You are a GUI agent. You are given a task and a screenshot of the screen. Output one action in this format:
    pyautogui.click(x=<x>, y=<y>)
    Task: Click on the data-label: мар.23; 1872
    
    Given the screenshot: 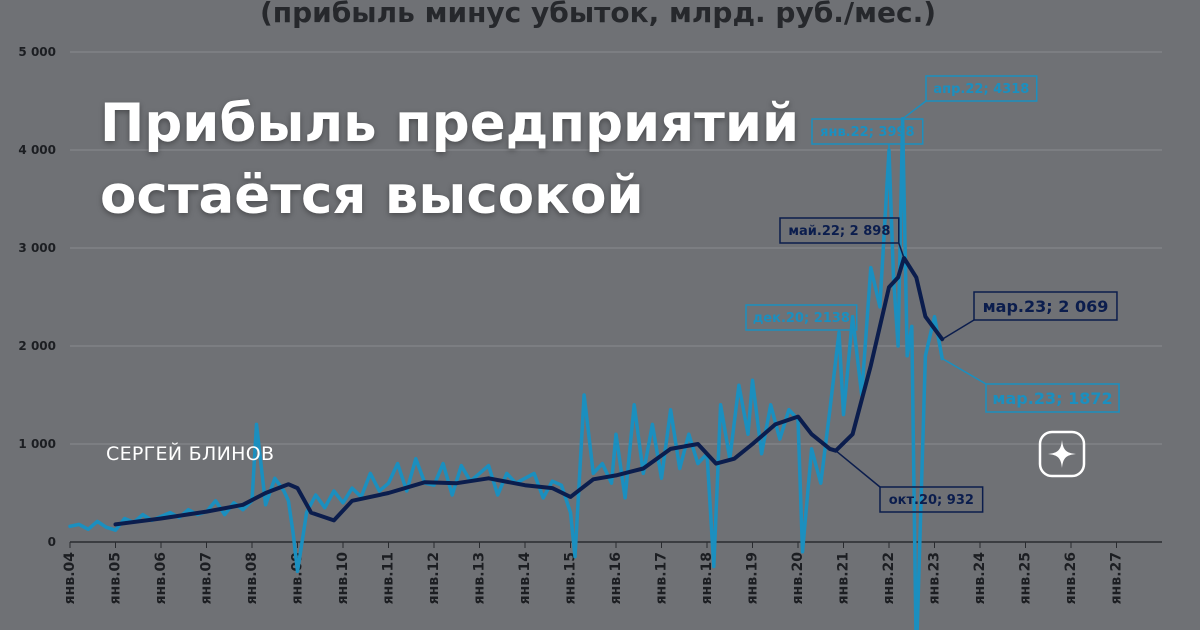 What is the action you would take?
    pyautogui.click(x=1052, y=398)
    